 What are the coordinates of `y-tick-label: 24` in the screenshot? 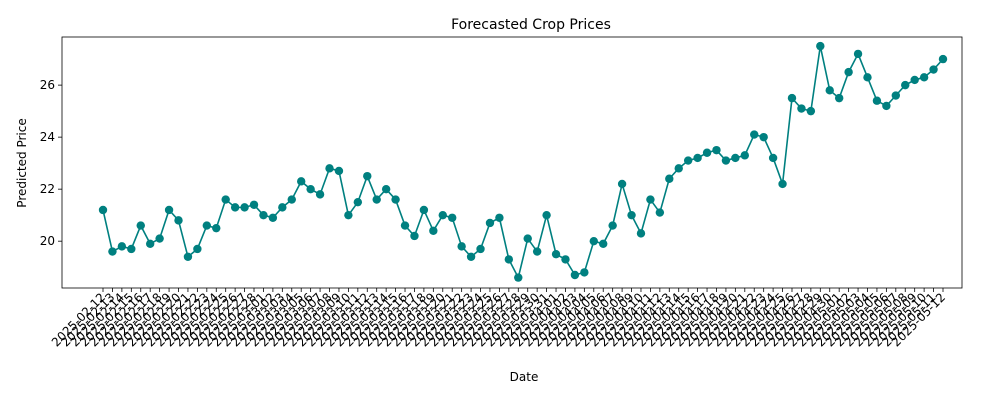 It's located at (47, 137).